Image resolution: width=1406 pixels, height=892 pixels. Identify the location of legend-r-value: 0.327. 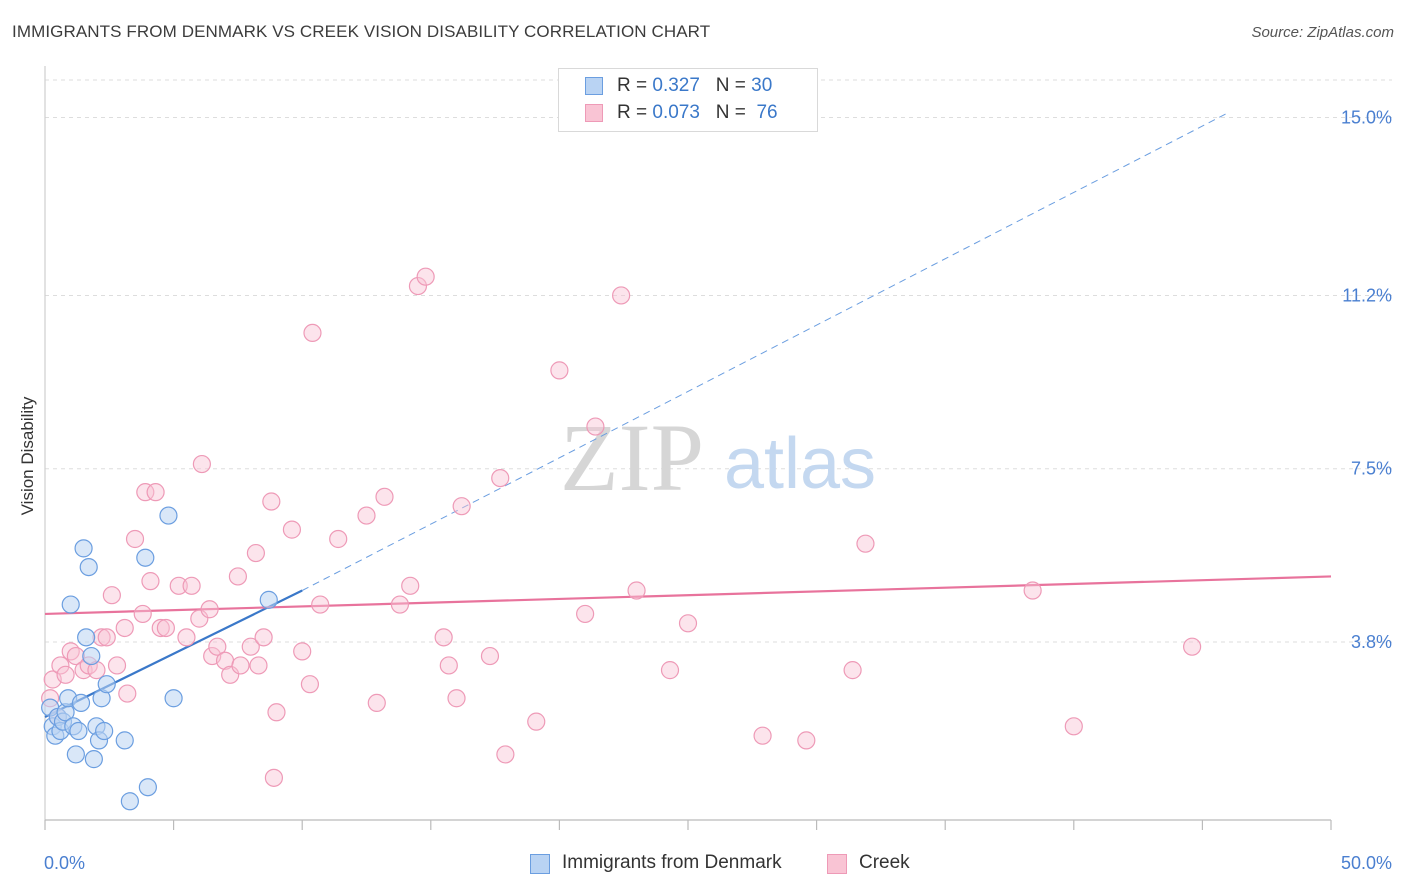
(676, 85).